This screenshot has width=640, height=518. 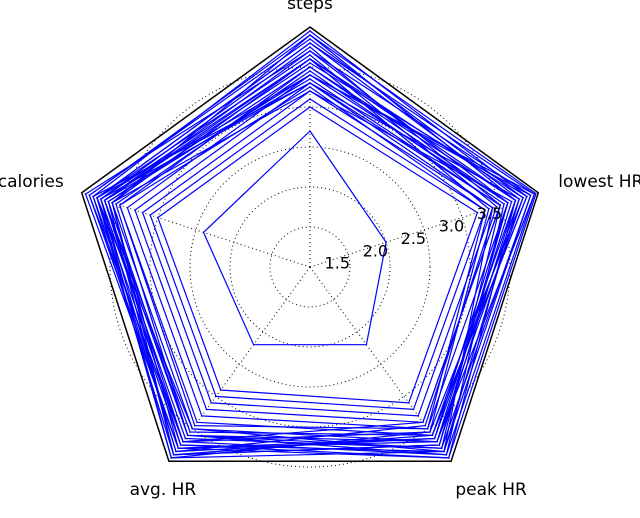 I want to click on axis-label: steps, so click(x=310, y=7).